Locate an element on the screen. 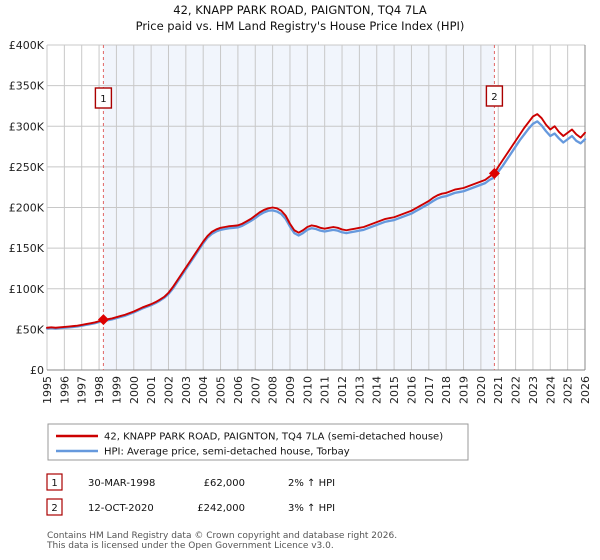  y-tick-label: £0 is located at coordinates (37, 370).